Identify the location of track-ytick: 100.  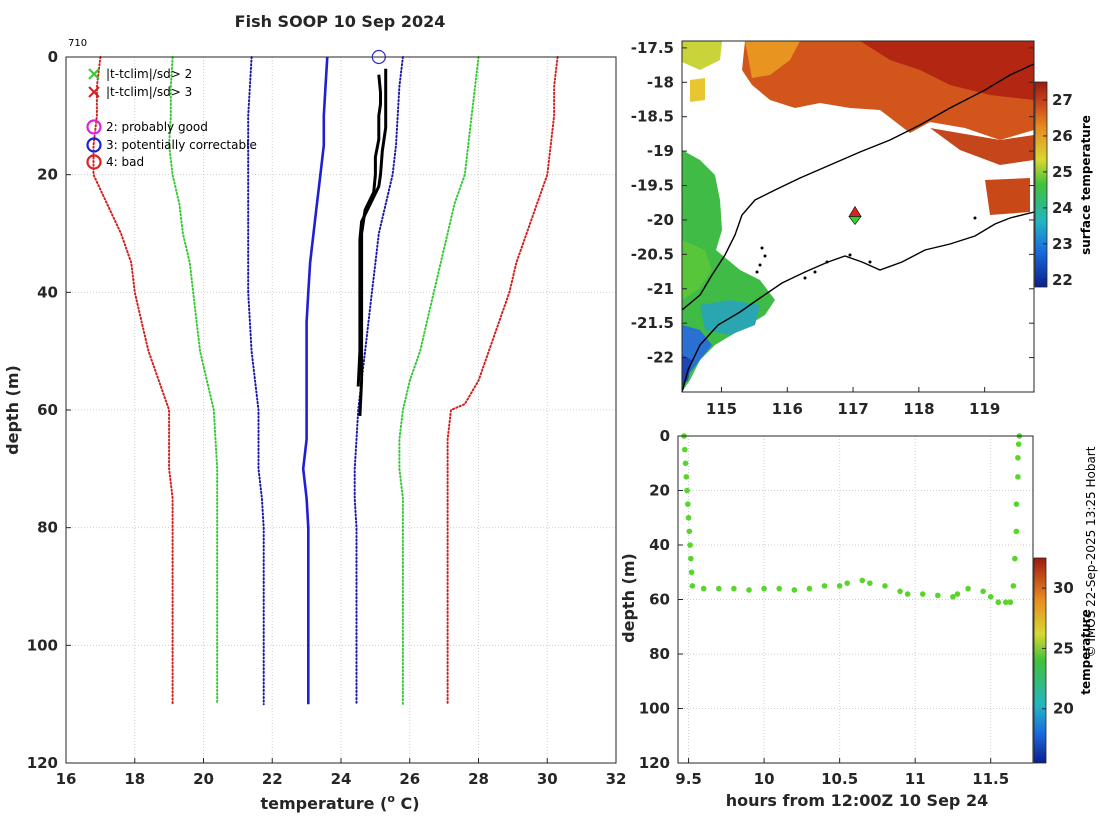
(654, 709).